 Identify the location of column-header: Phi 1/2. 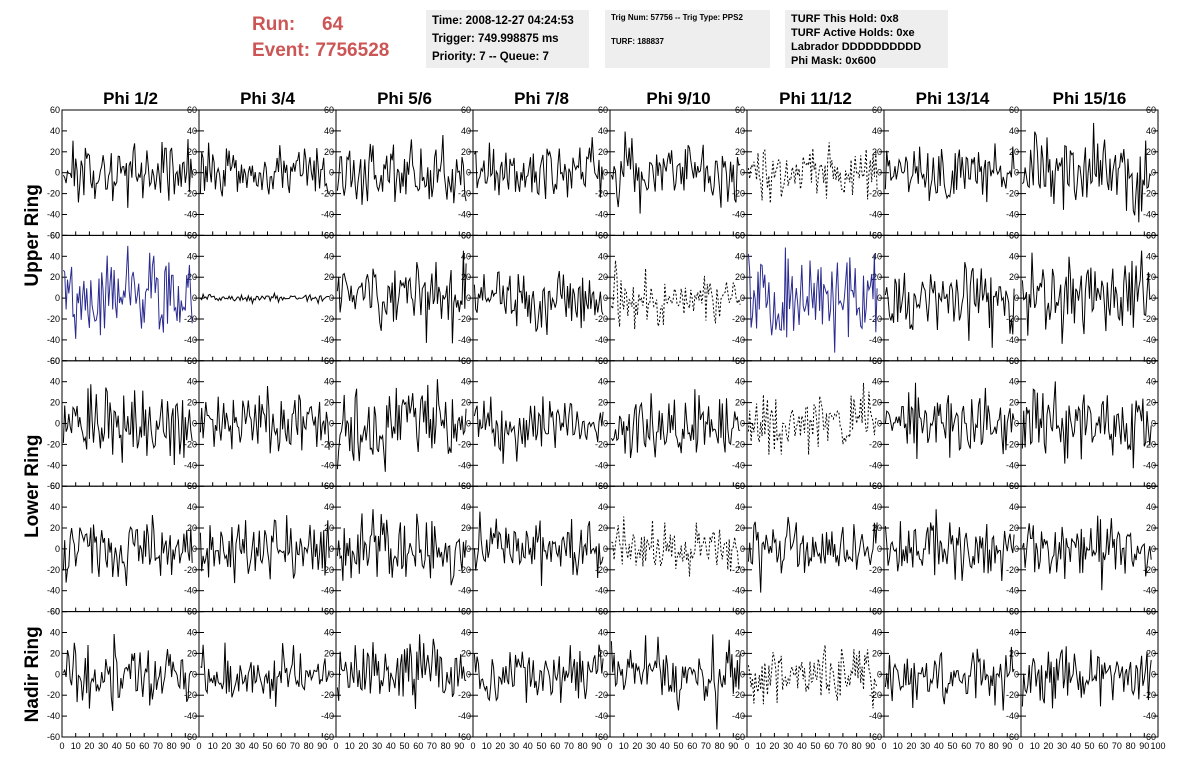
(130, 98).